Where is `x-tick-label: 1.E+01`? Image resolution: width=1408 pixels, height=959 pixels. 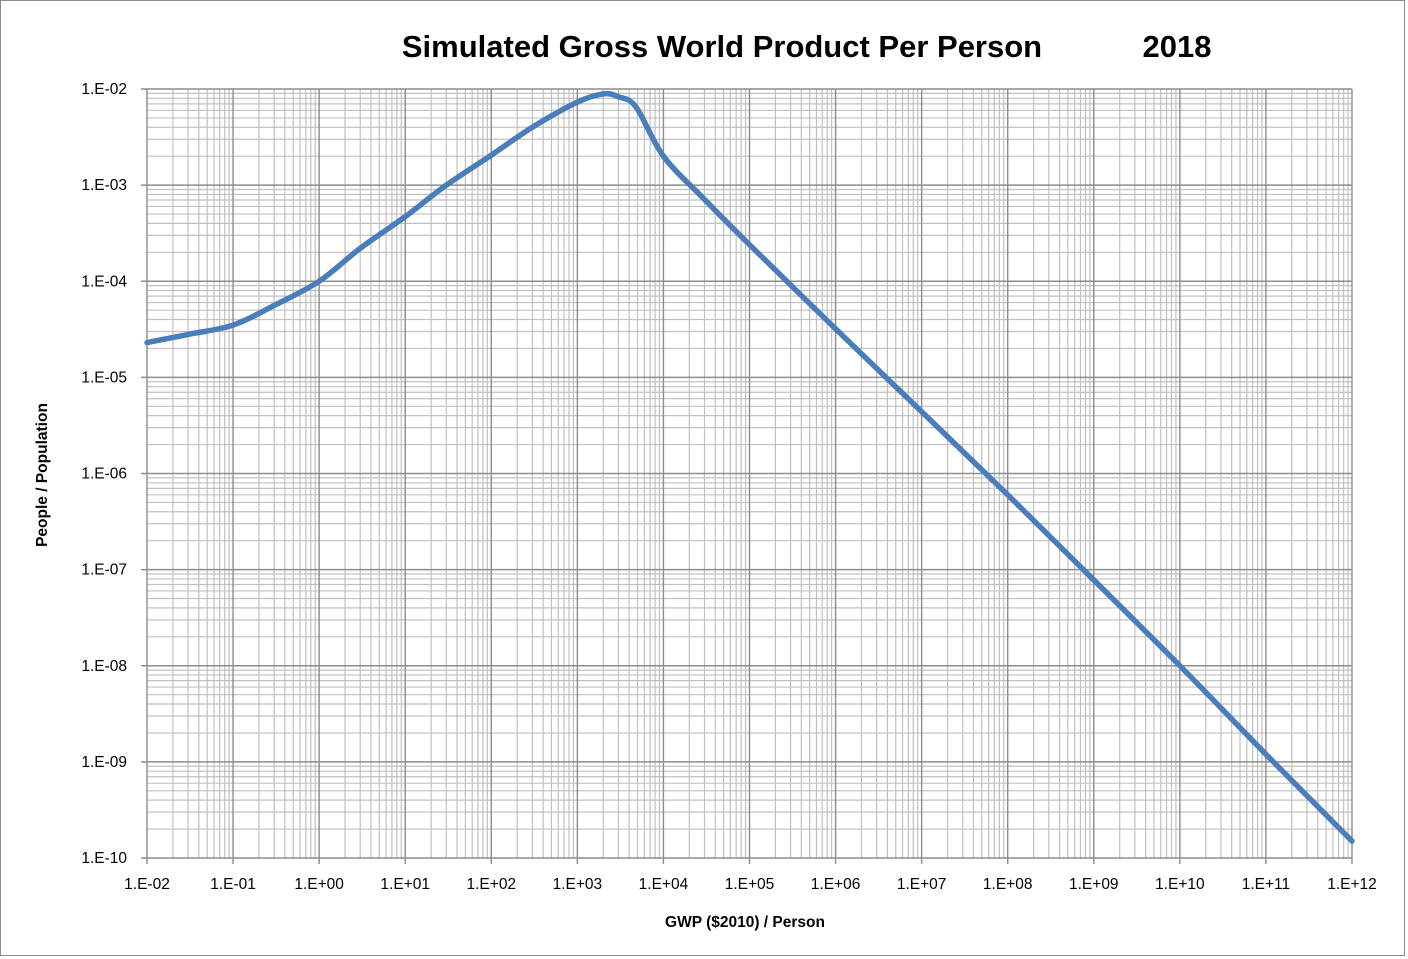 x-tick-label: 1.E+01 is located at coordinates (405, 884).